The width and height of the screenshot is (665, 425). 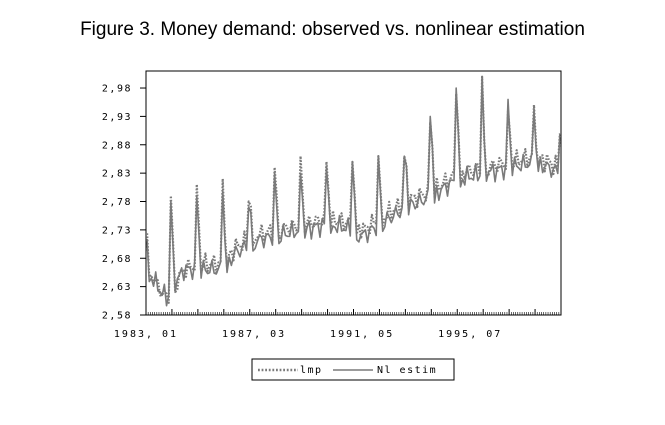 I want to click on y-axis: 2,58 2,63 2,68 2,73 2,78 2,83 2,88 2,93 2,98, so click(x=124, y=203).